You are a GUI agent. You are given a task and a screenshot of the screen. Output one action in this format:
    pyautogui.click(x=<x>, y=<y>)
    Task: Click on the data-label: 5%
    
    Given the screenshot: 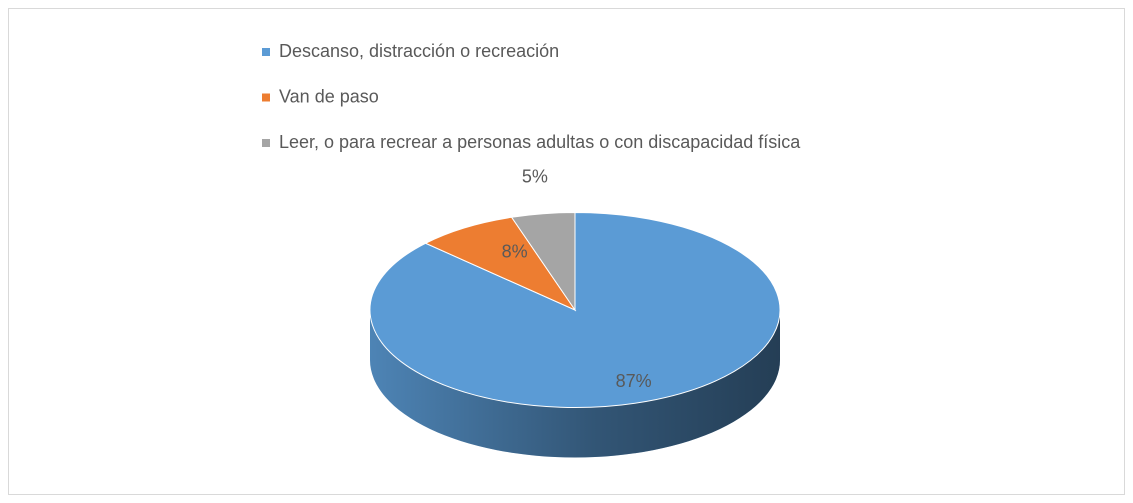 What is the action you would take?
    pyautogui.click(x=535, y=176)
    